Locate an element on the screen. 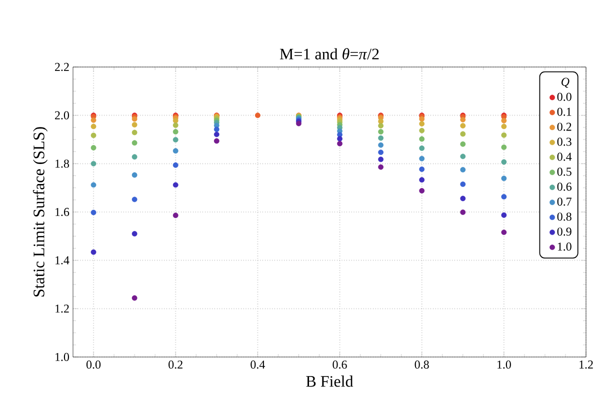 The width and height of the screenshot is (604, 418). legend-label: 0.1 is located at coordinates (564, 112).